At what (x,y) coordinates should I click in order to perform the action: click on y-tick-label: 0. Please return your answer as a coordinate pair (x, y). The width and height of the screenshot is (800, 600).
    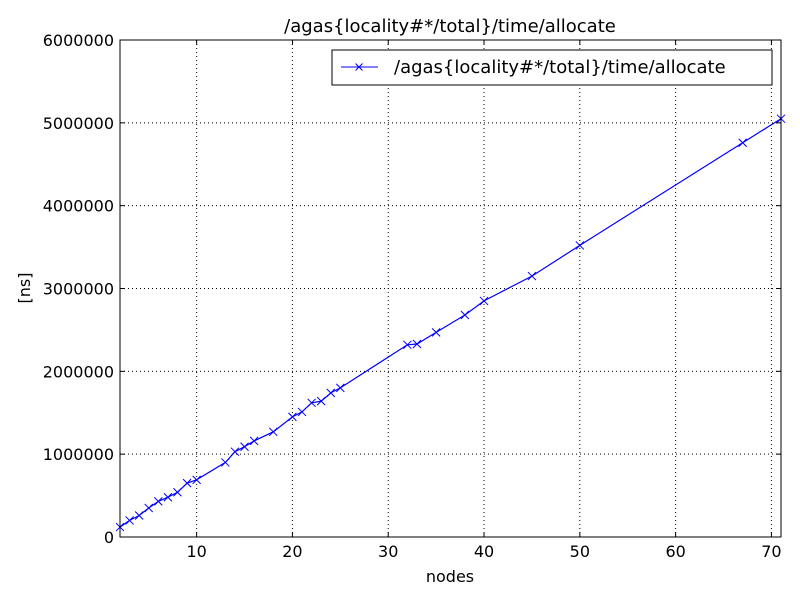
    Looking at the image, I should click on (109, 537).